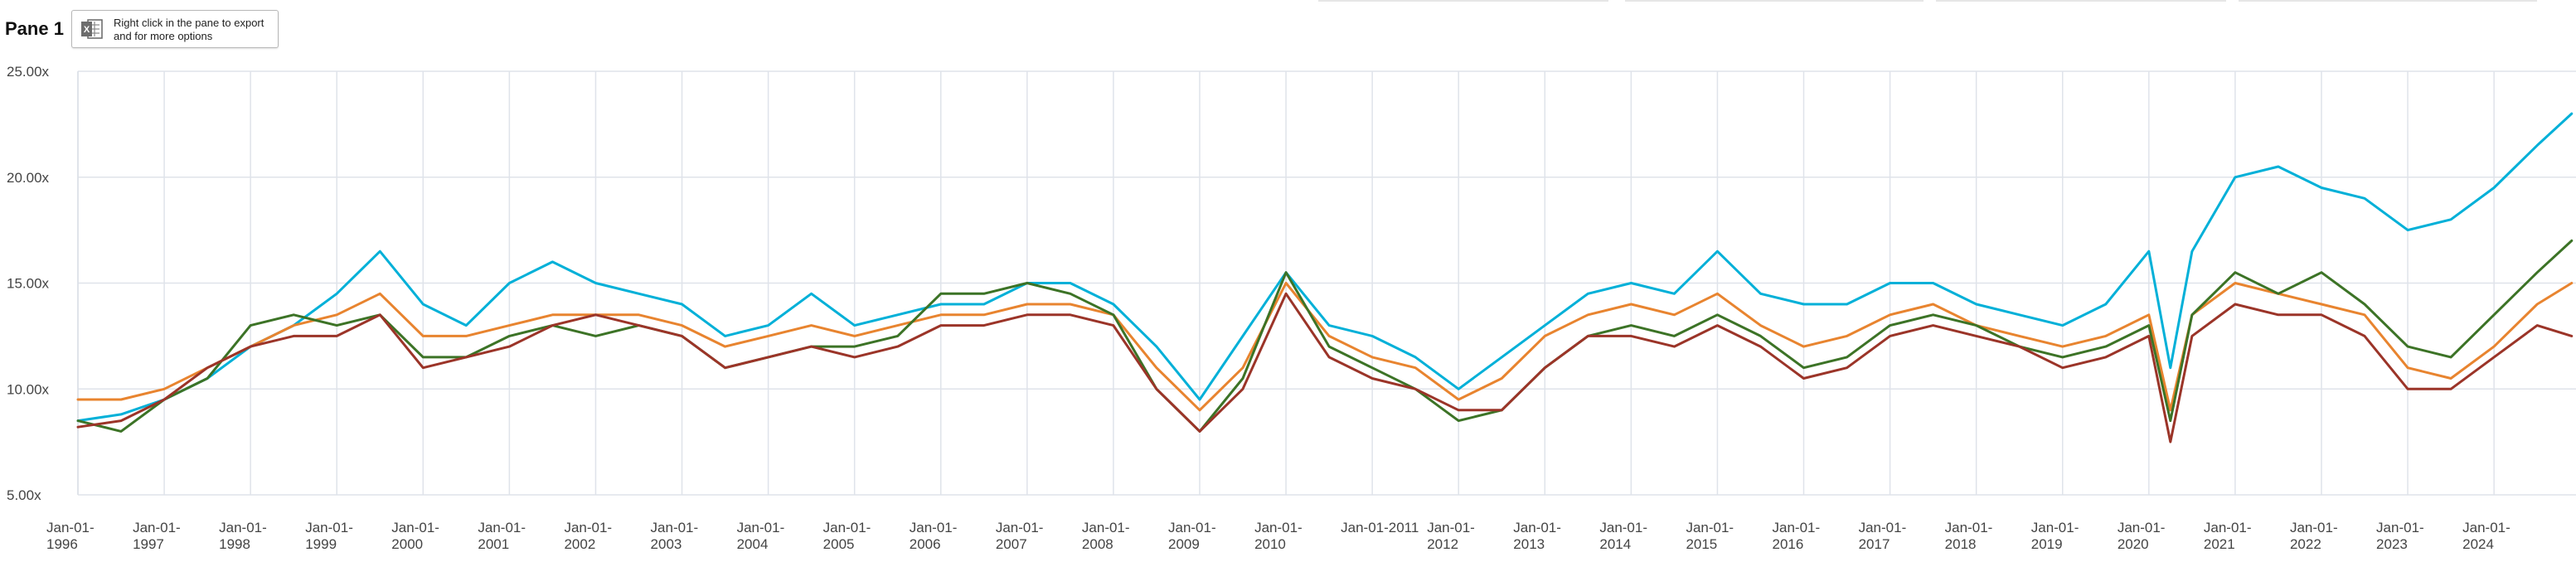 This screenshot has height=562, width=2576. I want to click on x-tick-label: Jan-01-2016, so click(1797, 536).